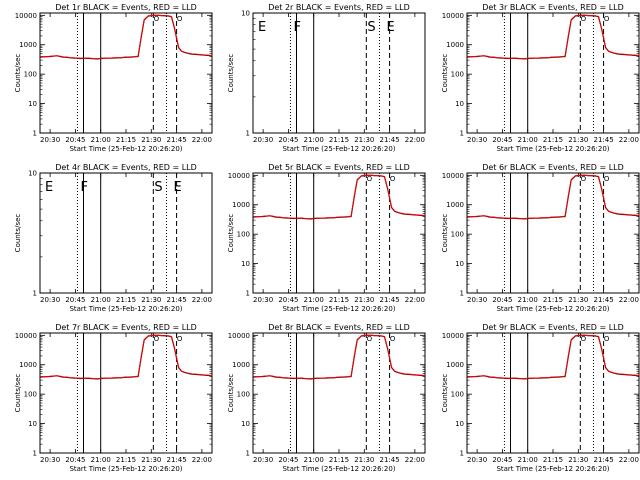  What do you see at coordinates (339, 327) in the screenshot?
I see `panel-title: Det 8r BLACK = Events, RED = LLD` at bounding box center [339, 327].